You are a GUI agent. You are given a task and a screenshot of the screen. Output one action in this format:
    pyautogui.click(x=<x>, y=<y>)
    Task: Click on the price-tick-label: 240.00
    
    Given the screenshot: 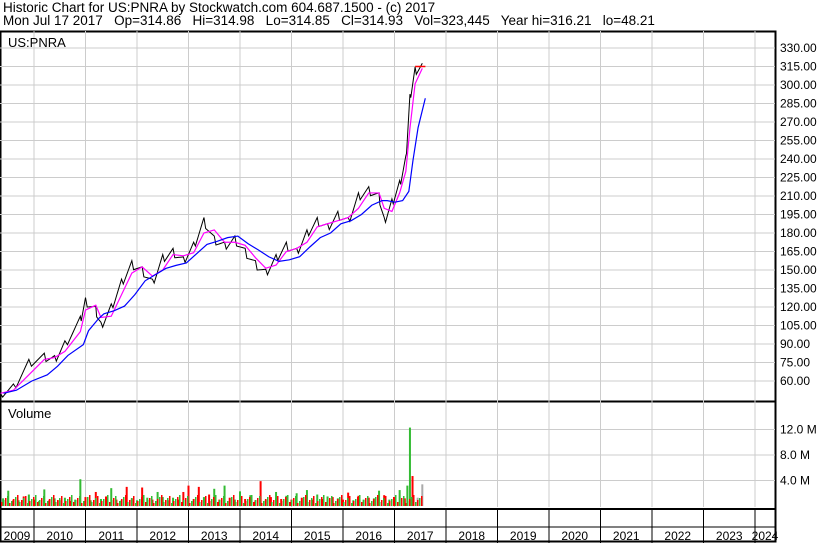 What is the action you would take?
    pyautogui.click(x=798, y=159)
    